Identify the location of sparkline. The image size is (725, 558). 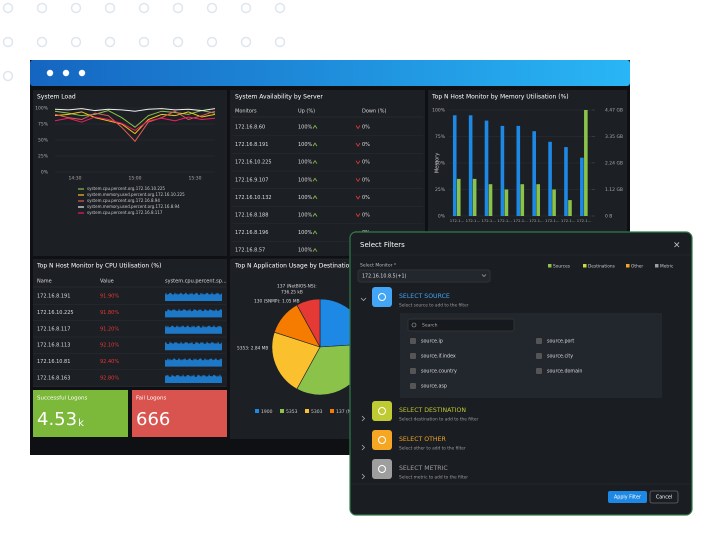
(193, 362).